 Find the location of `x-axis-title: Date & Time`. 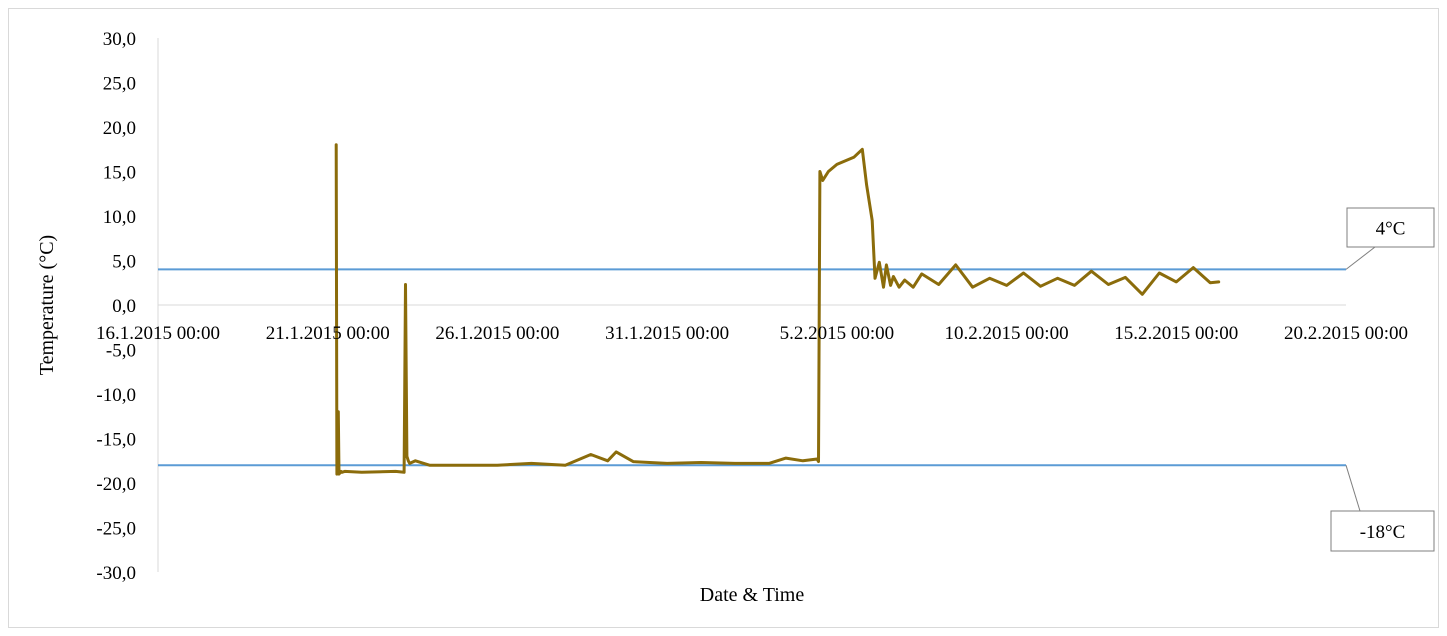

x-axis-title: Date & Time is located at coordinates (752, 595).